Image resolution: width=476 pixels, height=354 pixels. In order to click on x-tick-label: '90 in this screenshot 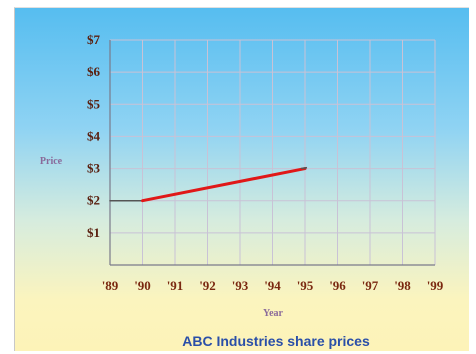, I will do `click(142, 285)`.